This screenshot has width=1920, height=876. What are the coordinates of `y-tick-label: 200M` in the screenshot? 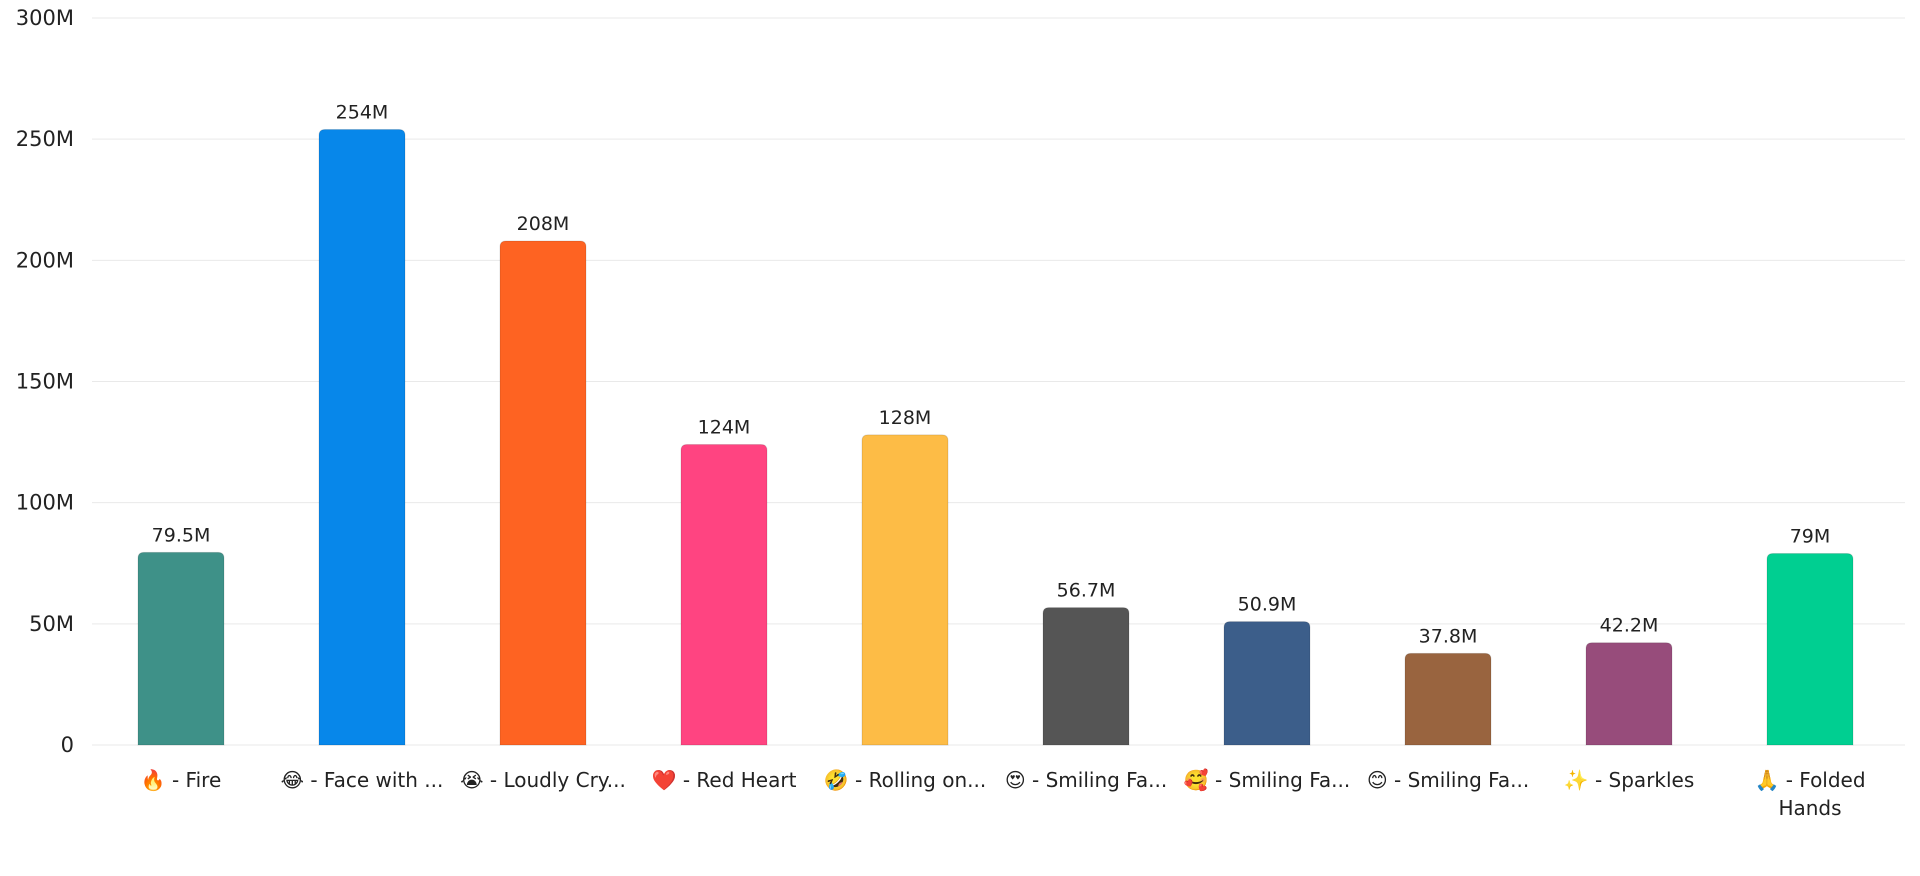 It's located at (45, 260).